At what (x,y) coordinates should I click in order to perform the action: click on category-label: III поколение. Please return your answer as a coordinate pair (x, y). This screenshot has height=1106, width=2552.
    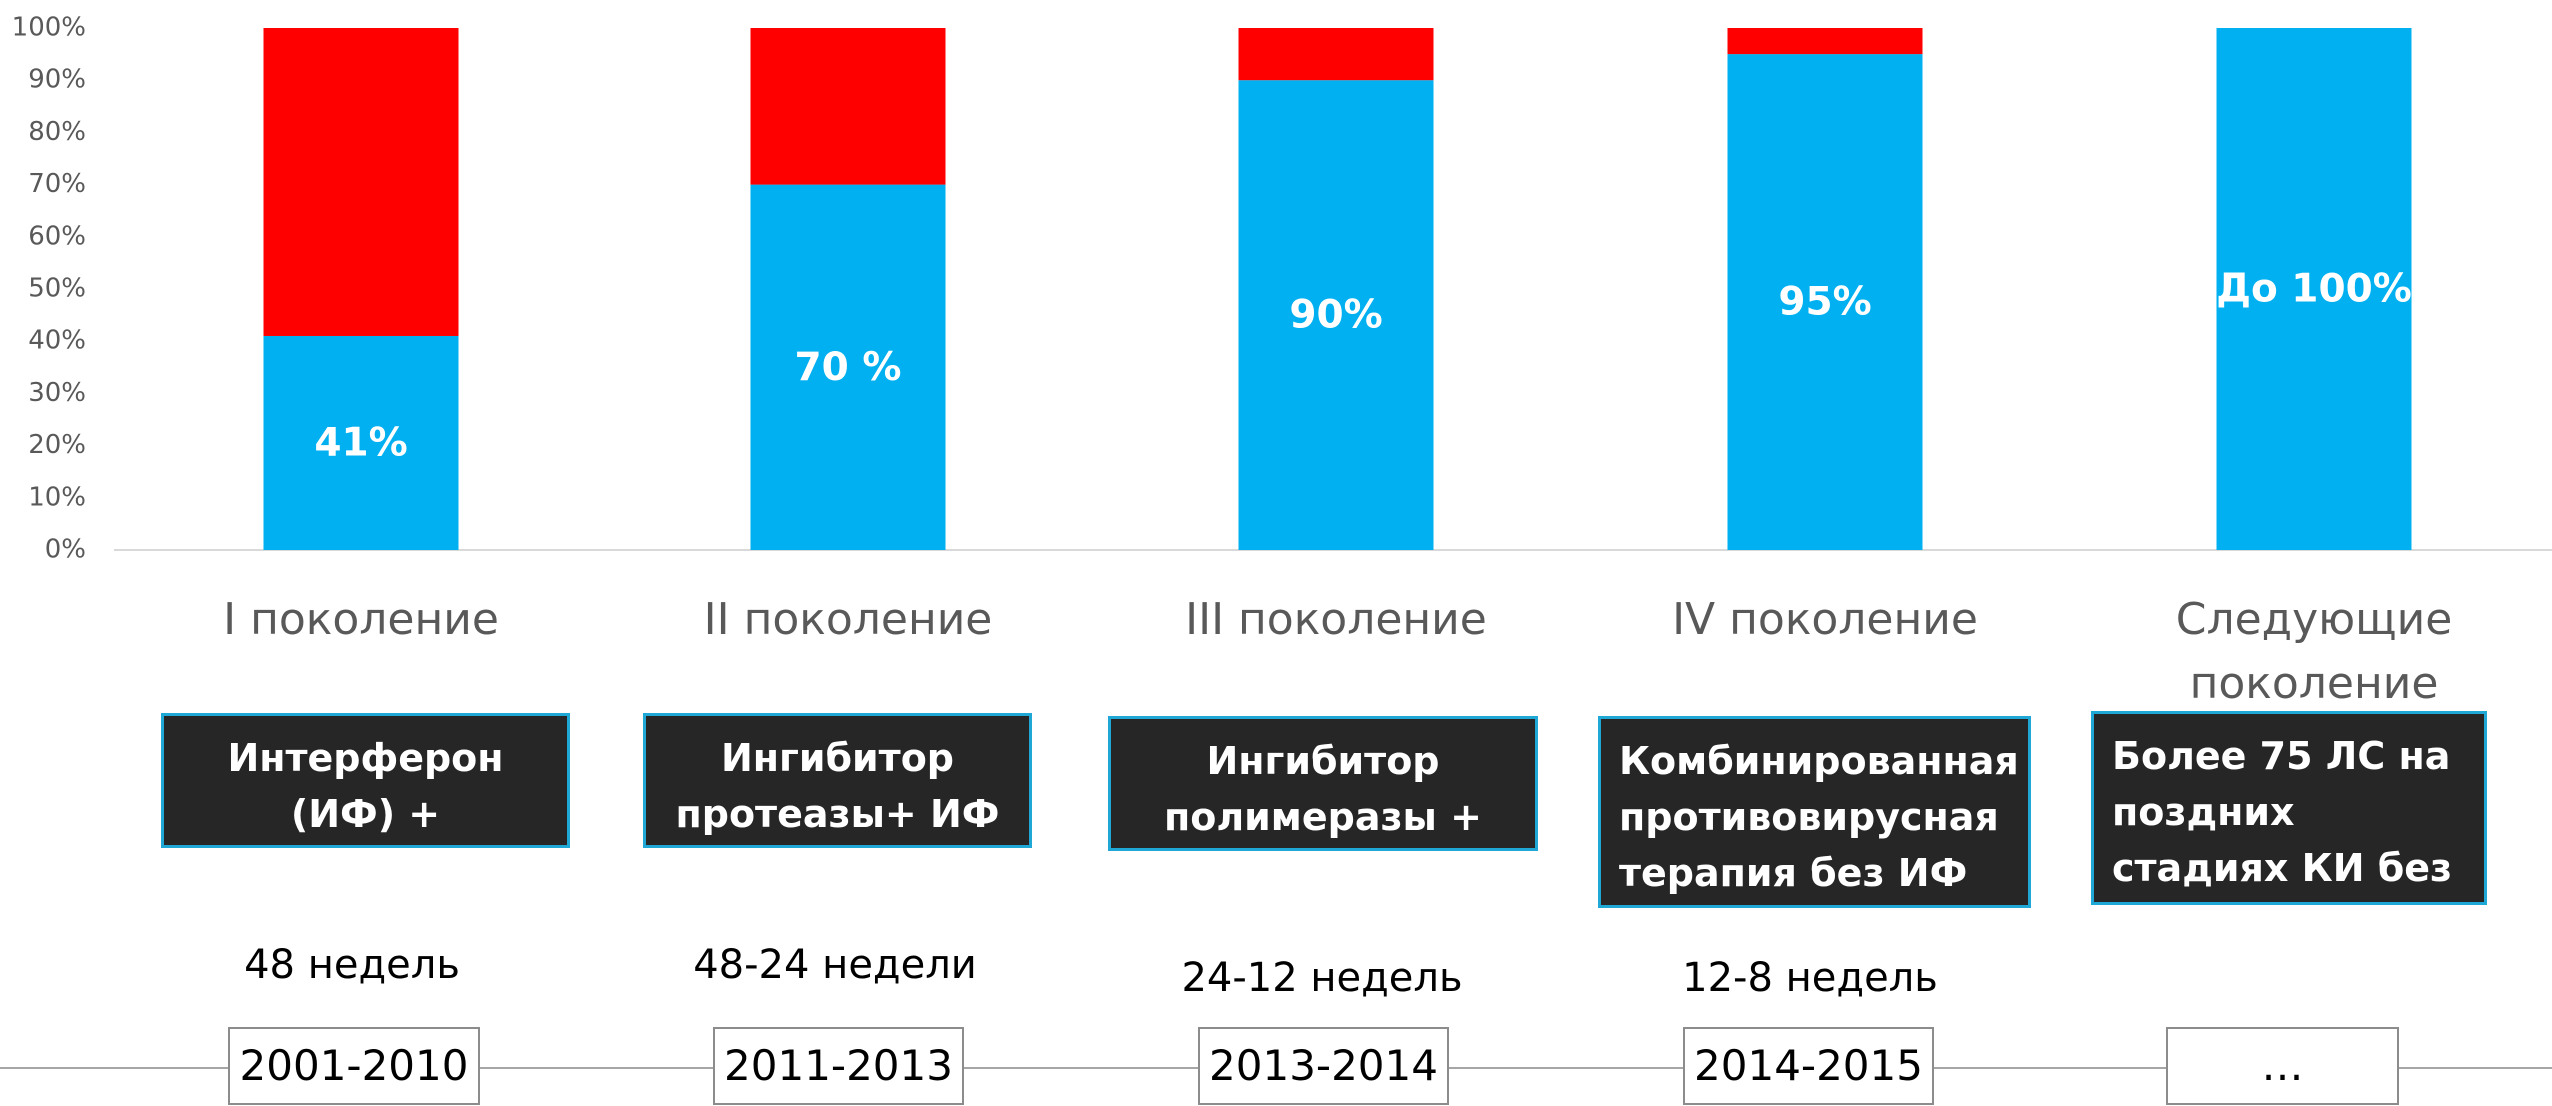
    Looking at the image, I should click on (1336, 619).